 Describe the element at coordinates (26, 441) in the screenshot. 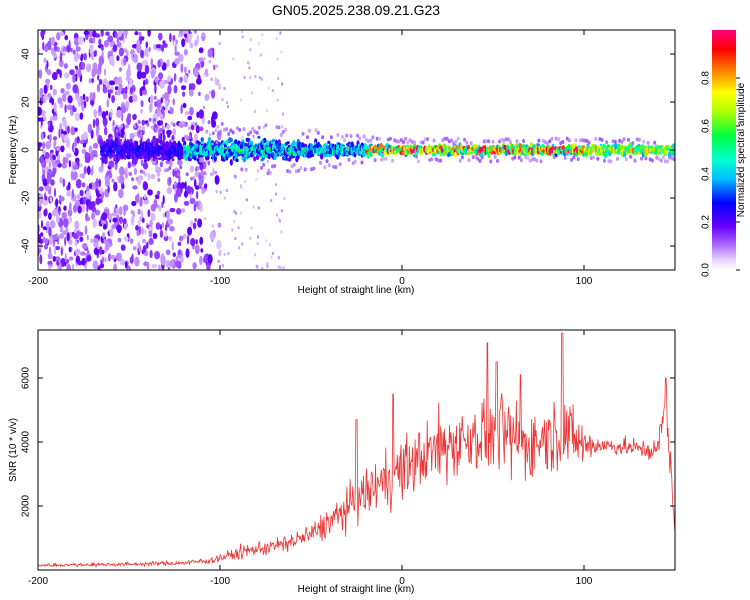

I see `snr-y-tick-label: 4000` at that location.